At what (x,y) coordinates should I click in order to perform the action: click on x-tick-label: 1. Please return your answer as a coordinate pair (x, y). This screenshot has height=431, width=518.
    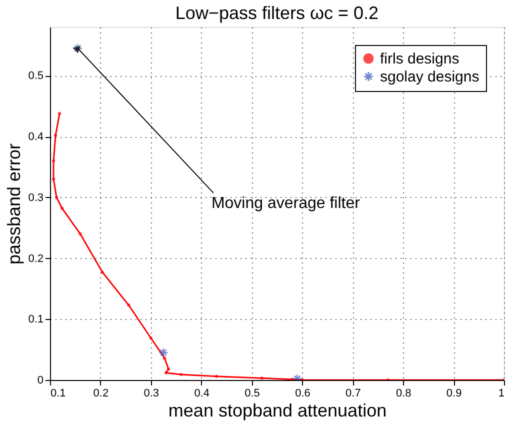
    Looking at the image, I should click on (501, 394).